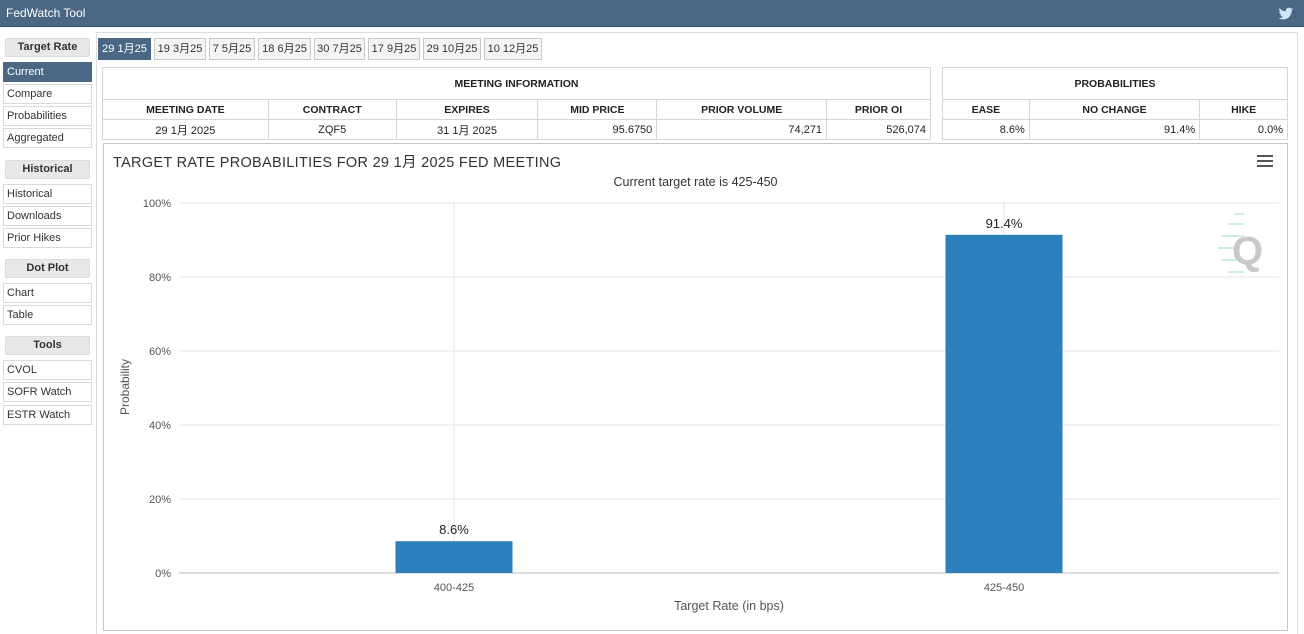 The width and height of the screenshot is (1304, 634). I want to click on top-bar: FedWatch Tool, so click(652, 13).